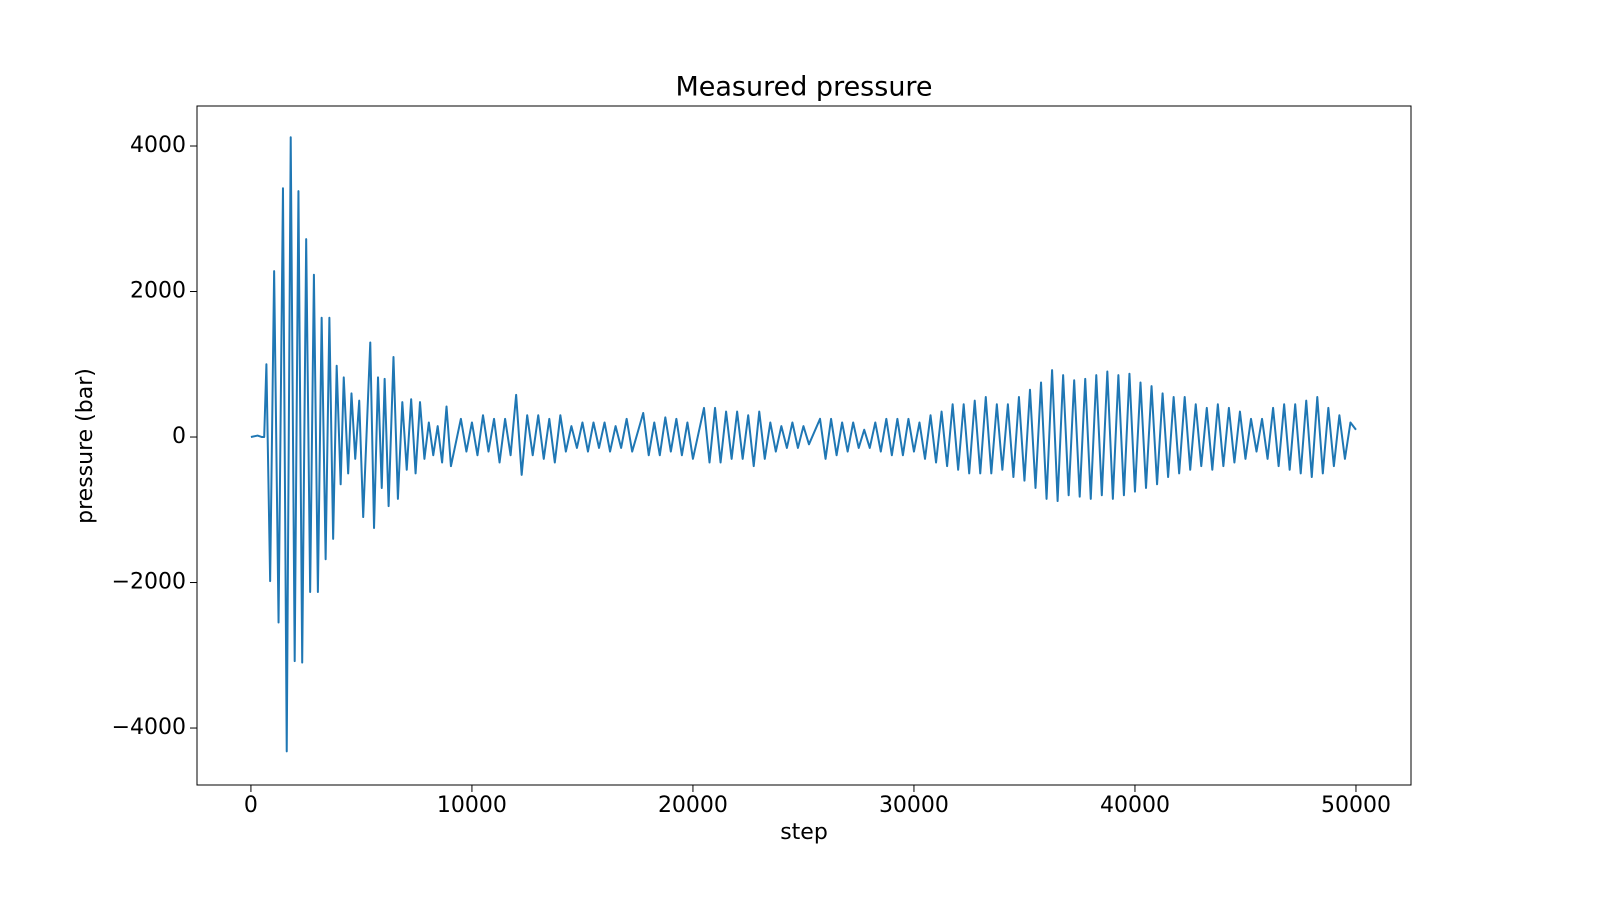  I want to click on x-tick-label: 20000, so click(693, 805).